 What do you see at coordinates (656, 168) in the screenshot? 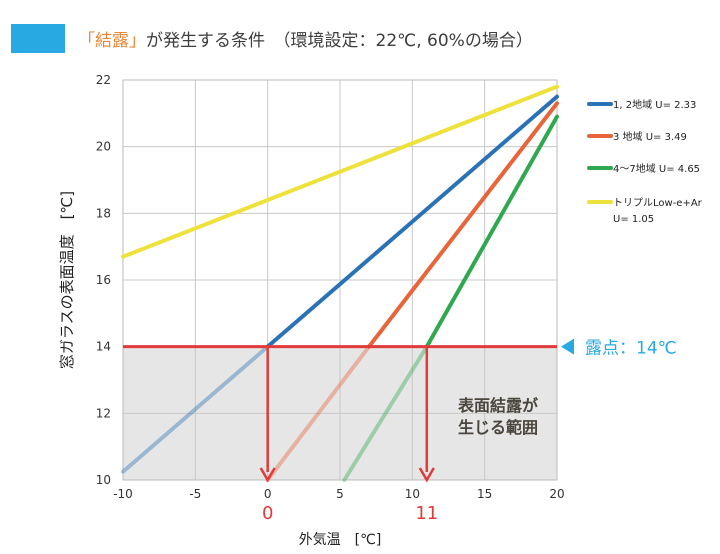
I see `legend-label: 4〜7地域 U= 4.65` at bounding box center [656, 168].